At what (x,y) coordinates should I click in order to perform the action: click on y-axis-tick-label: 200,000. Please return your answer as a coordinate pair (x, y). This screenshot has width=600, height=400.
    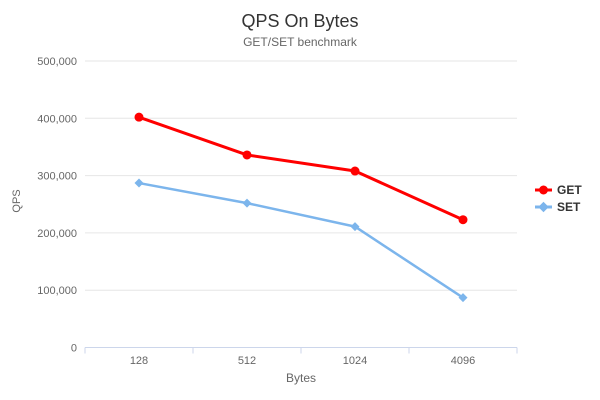
    Looking at the image, I should click on (57, 234).